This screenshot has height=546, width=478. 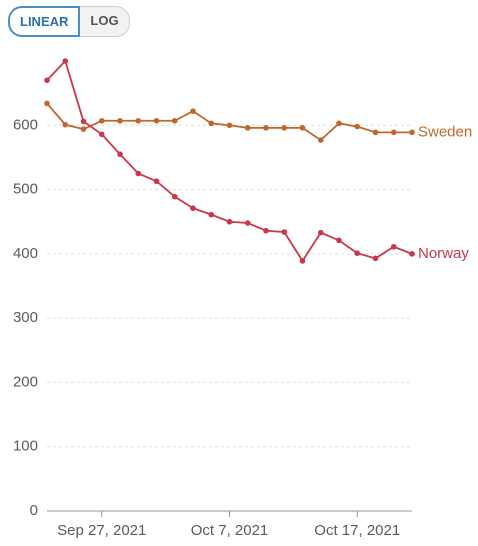 I want to click on series-label: Sweden, so click(x=445, y=131).